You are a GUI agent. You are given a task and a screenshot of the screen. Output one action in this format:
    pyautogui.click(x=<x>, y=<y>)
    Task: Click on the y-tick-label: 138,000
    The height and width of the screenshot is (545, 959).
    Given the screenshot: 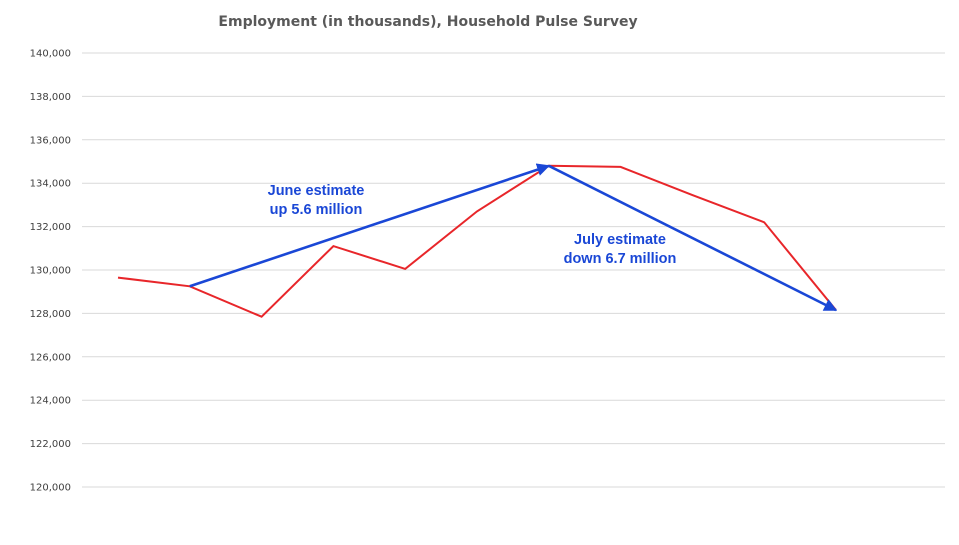 What is the action you would take?
    pyautogui.click(x=50, y=97)
    